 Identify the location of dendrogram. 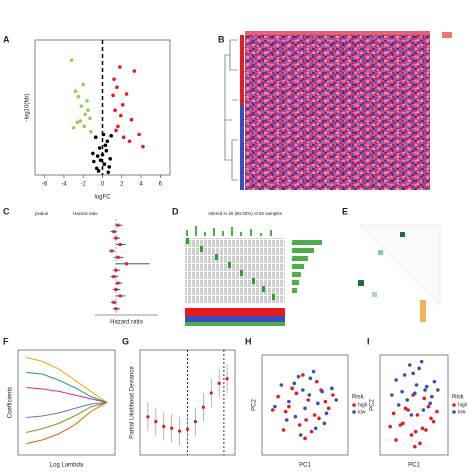
(231, 110).